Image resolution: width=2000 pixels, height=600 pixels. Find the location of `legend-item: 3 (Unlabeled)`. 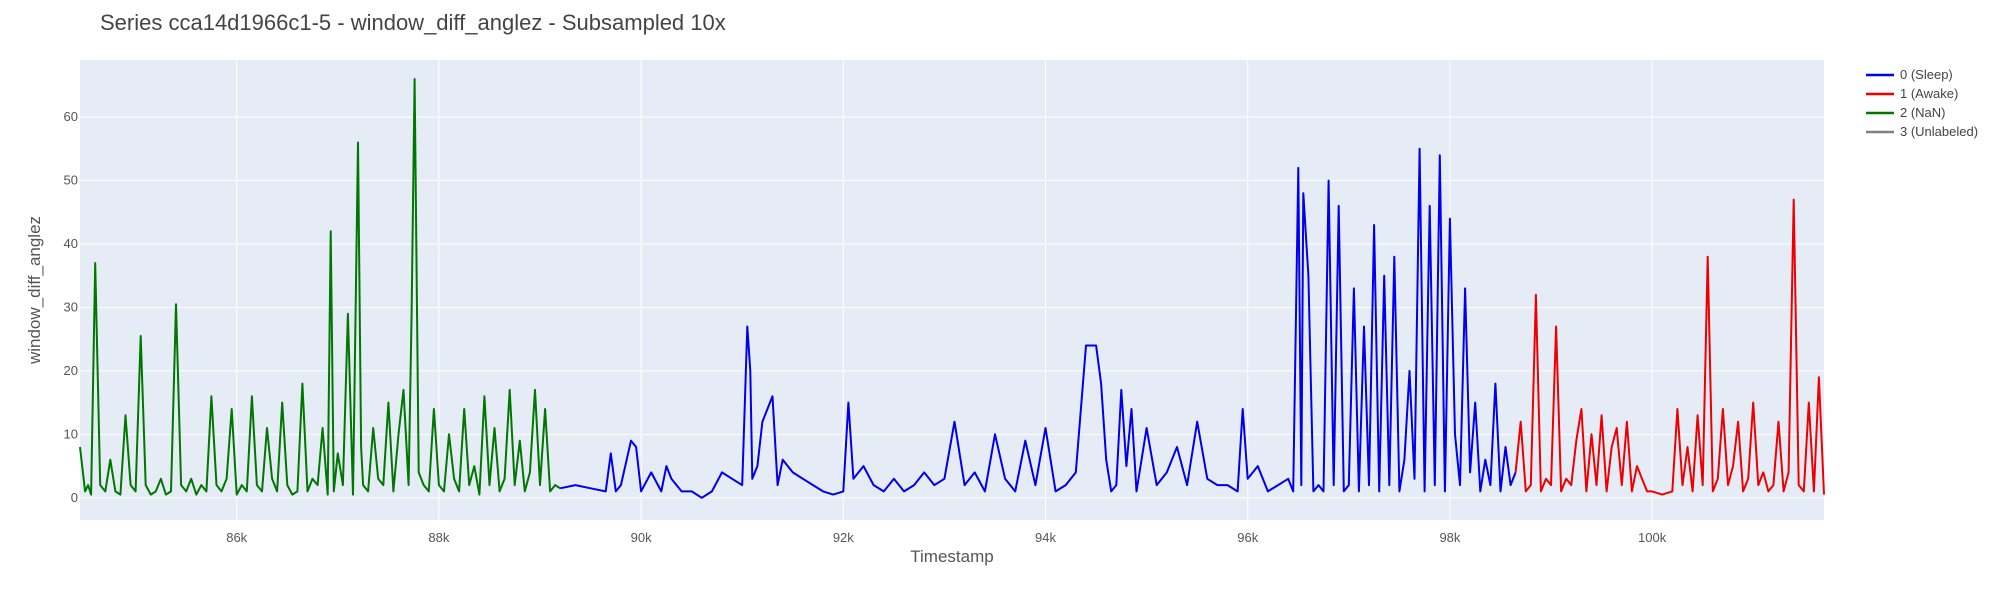

legend-item: 3 (Unlabeled) is located at coordinates (1922, 131).